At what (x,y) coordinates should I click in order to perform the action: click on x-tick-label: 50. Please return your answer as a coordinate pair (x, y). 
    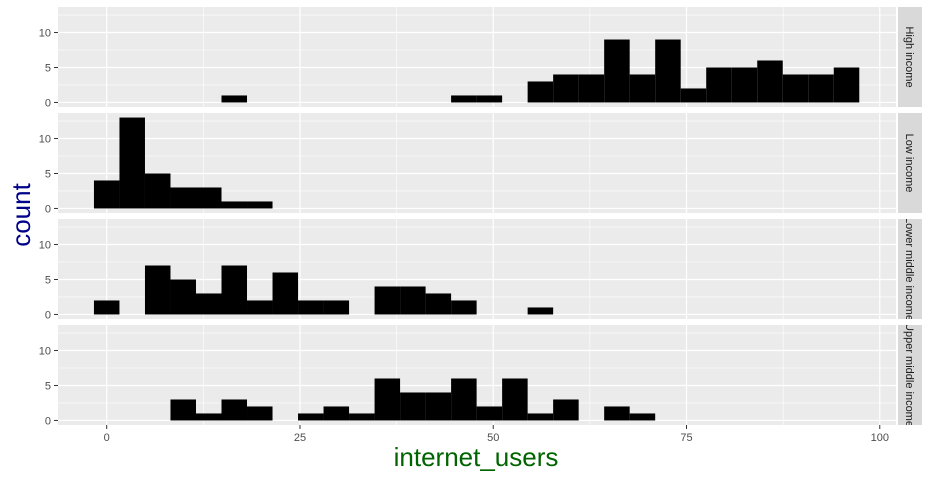
    Looking at the image, I should click on (493, 438).